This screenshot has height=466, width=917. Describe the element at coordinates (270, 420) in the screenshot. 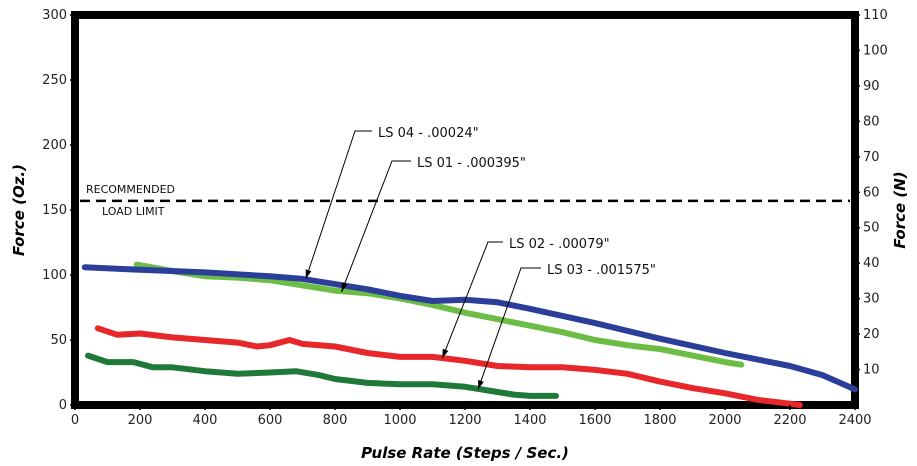

I see `x-tick-label: 600` at that location.